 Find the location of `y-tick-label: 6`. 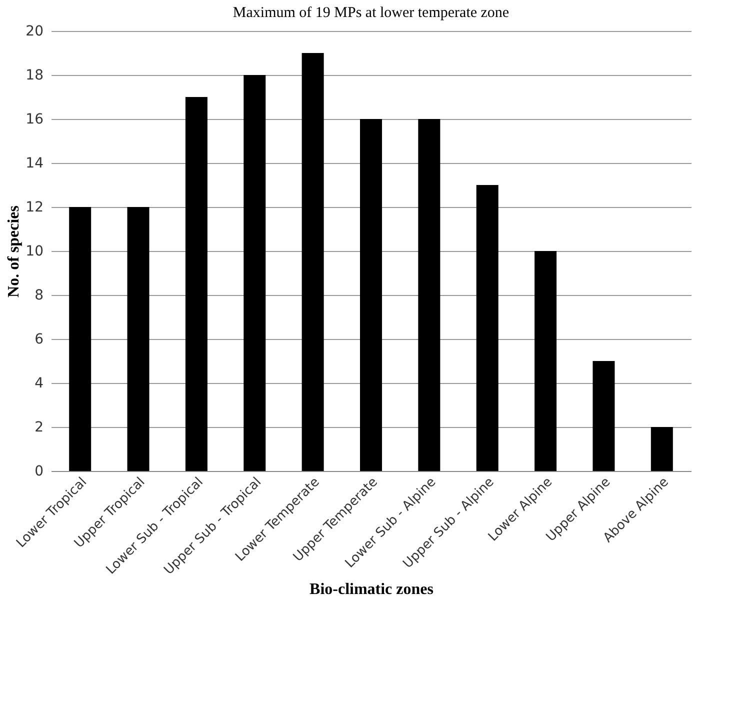

y-tick-label: 6 is located at coordinates (39, 340).